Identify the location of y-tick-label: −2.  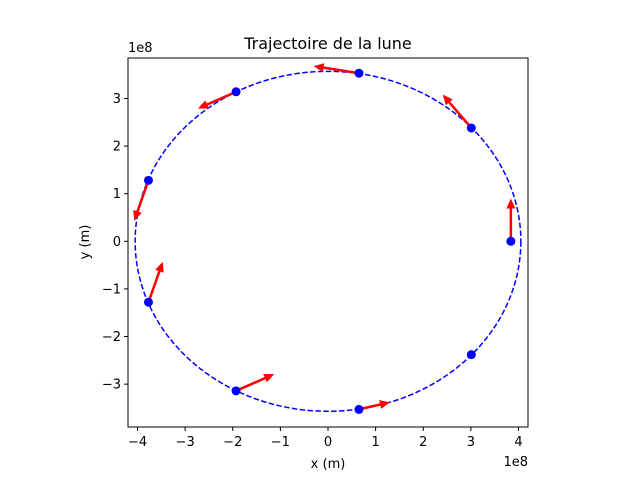
(111, 337).